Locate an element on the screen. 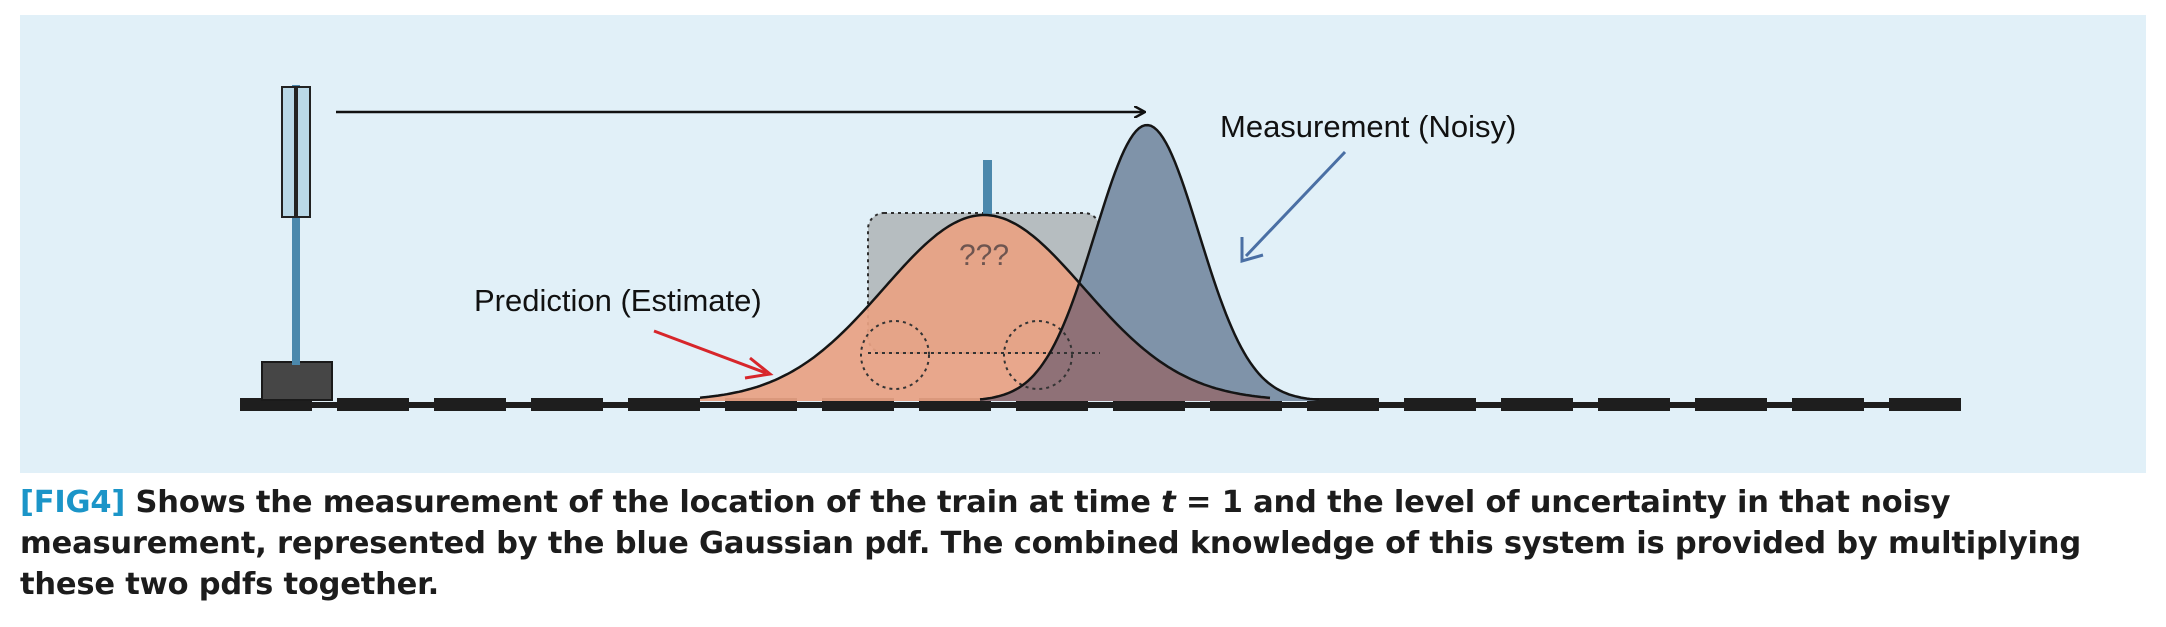  prediction-label: Prediction (Estimate) is located at coordinates (618, 300).